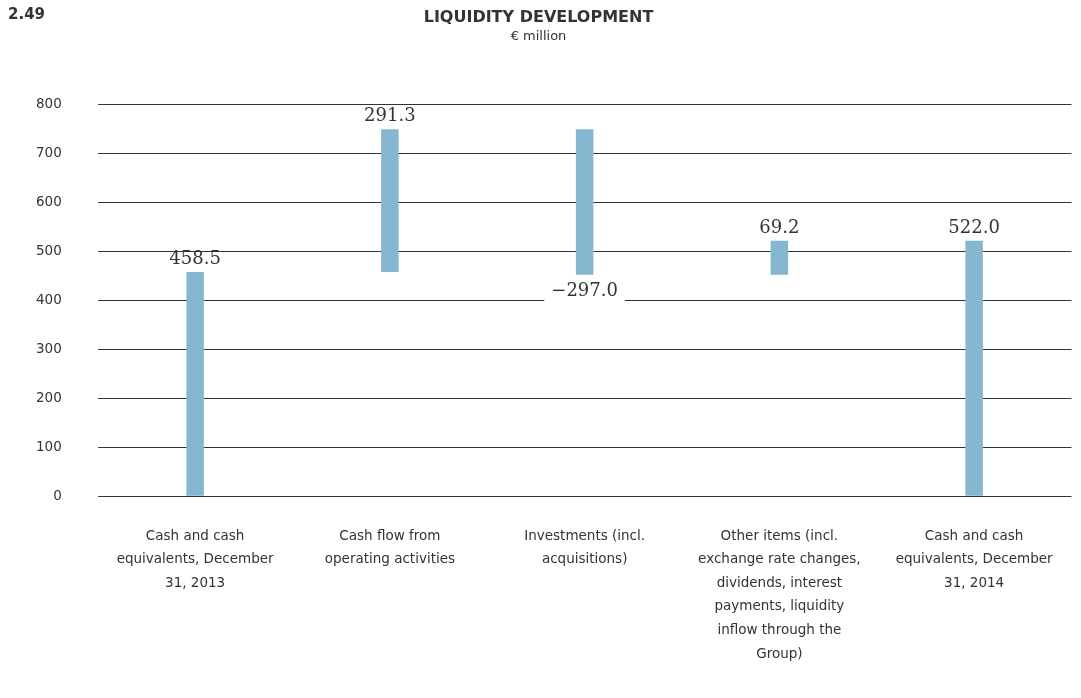 The width and height of the screenshot is (1081, 698). Describe the element at coordinates (390, 115) in the screenshot. I see `data-label: 291.3` at that location.